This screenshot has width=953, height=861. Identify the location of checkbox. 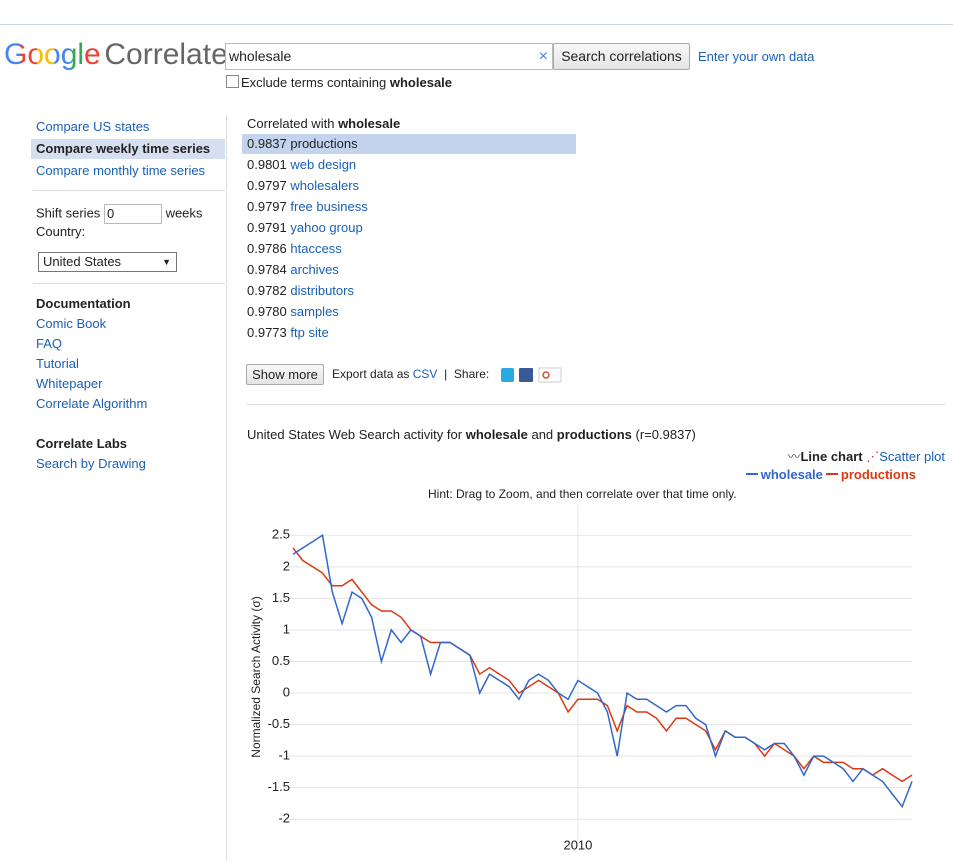
(232, 81).